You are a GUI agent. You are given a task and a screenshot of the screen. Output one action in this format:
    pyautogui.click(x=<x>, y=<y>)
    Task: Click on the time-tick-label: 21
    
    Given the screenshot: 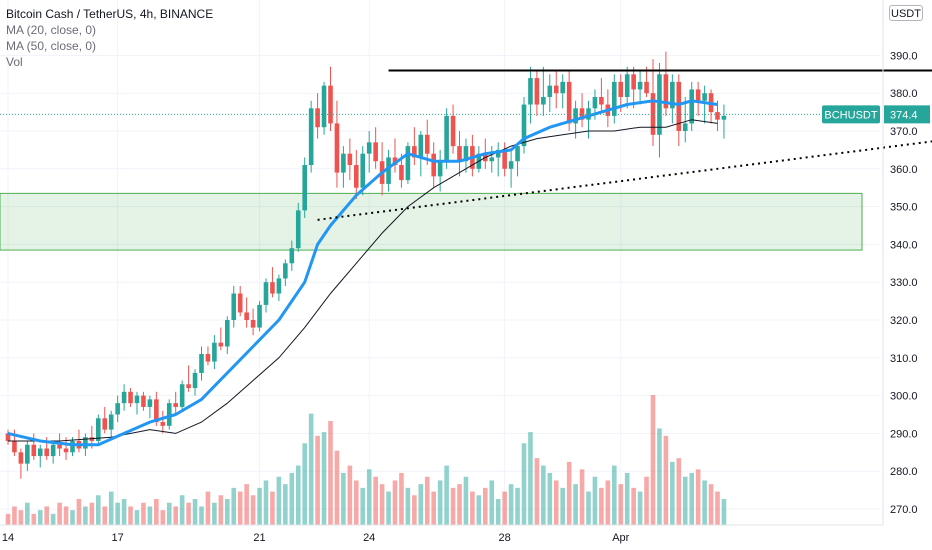 What is the action you would take?
    pyautogui.click(x=259, y=538)
    